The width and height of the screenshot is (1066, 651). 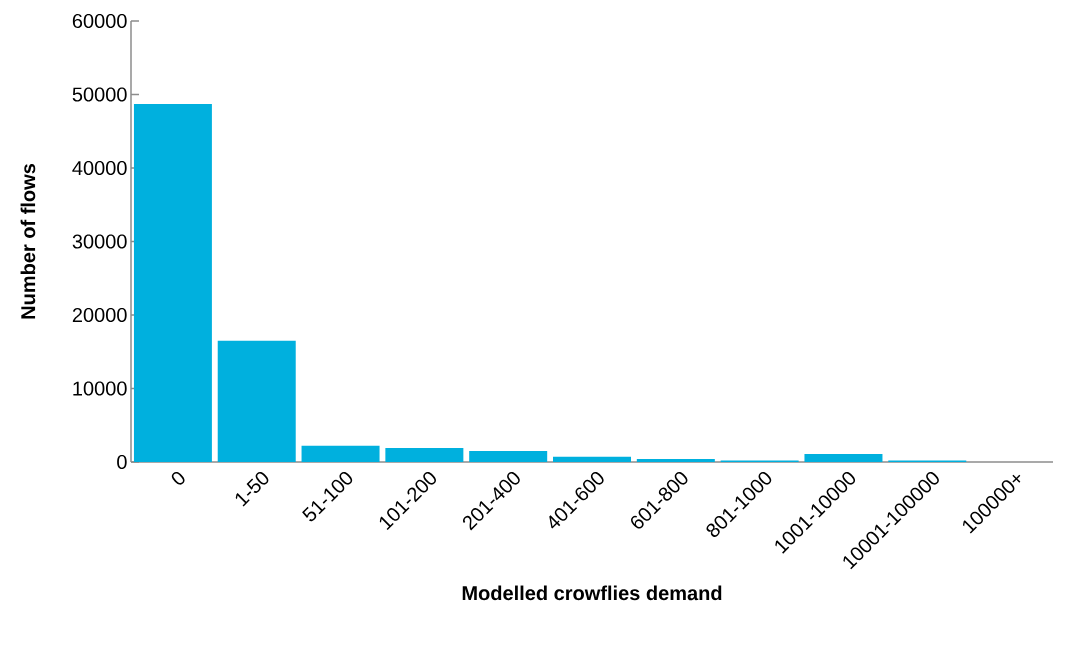 What do you see at coordinates (122, 462) in the screenshot?
I see `y-tick-label: 0` at bounding box center [122, 462].